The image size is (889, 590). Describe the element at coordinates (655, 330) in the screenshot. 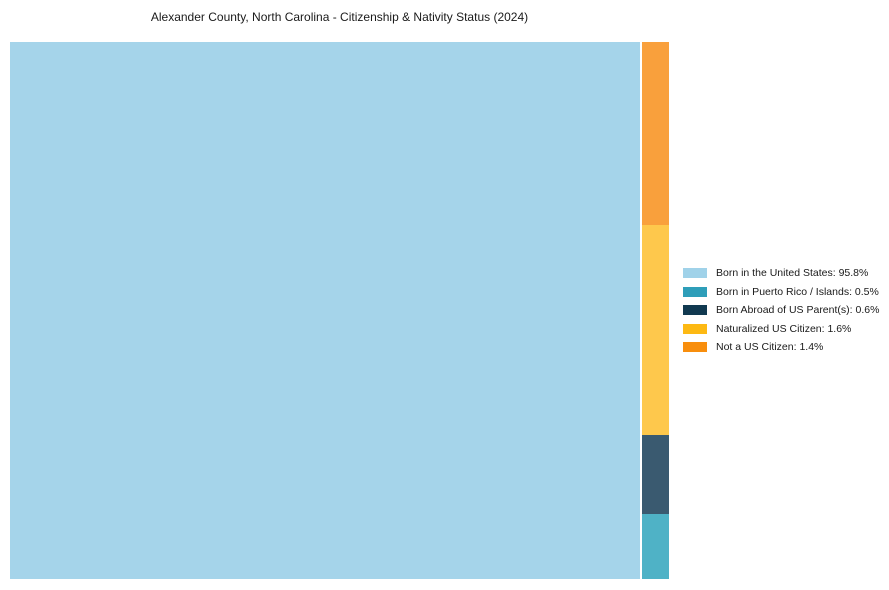

I see `treemap-rect-naturalized-us-citizen` at that location.